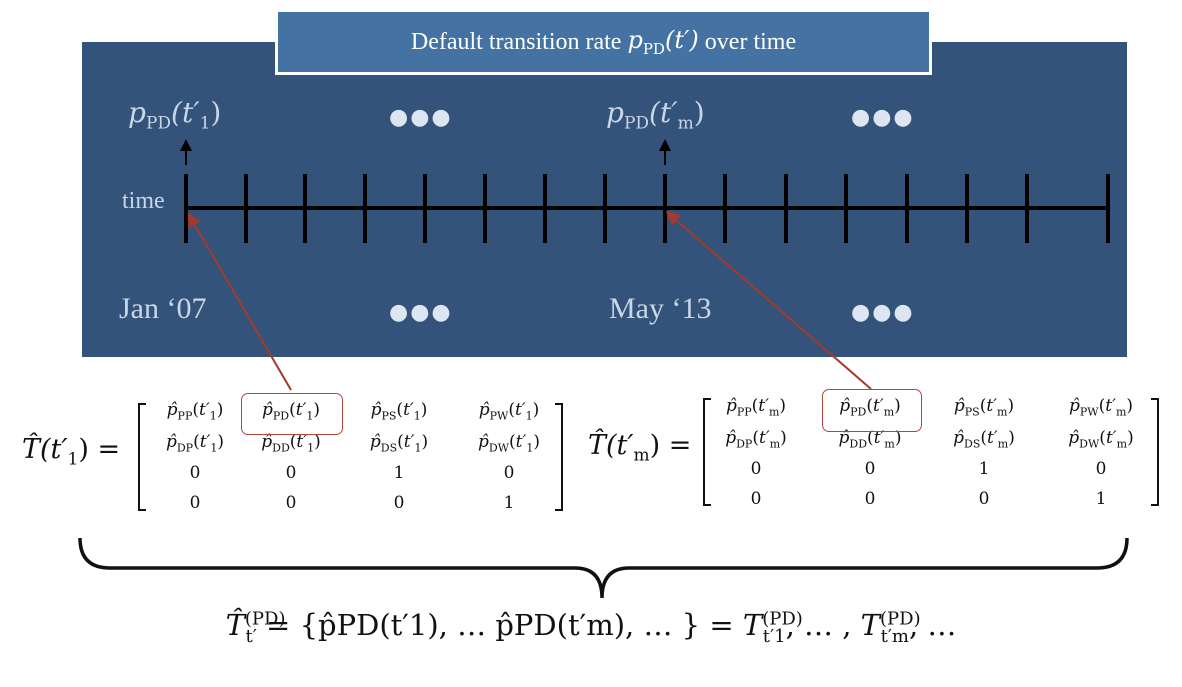 The image size is (1182, 687). Describe the element at coordinates (399, 411) in the screenshot. I see `matrix-first-cell: p̂PS(t′1)` at that location.